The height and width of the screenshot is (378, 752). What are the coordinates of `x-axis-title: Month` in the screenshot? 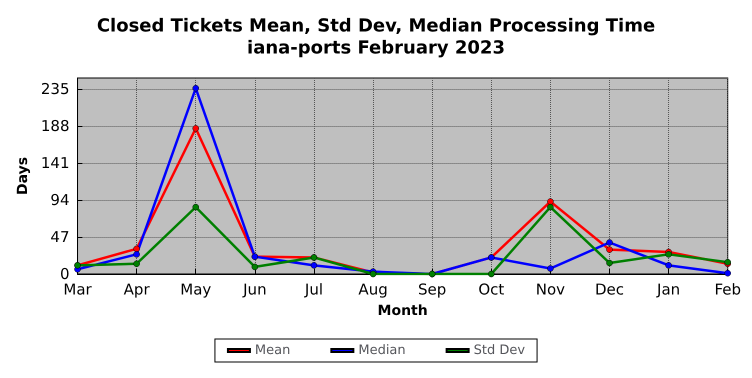 It's located at (403, 311).